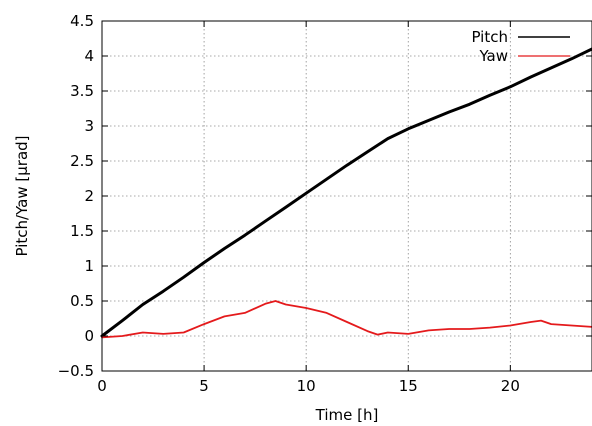 The image size is (592, 426). Describe the element at coordinates (82, 161) in the screenshot. I see `y-tick-label: 2.5` at that location.